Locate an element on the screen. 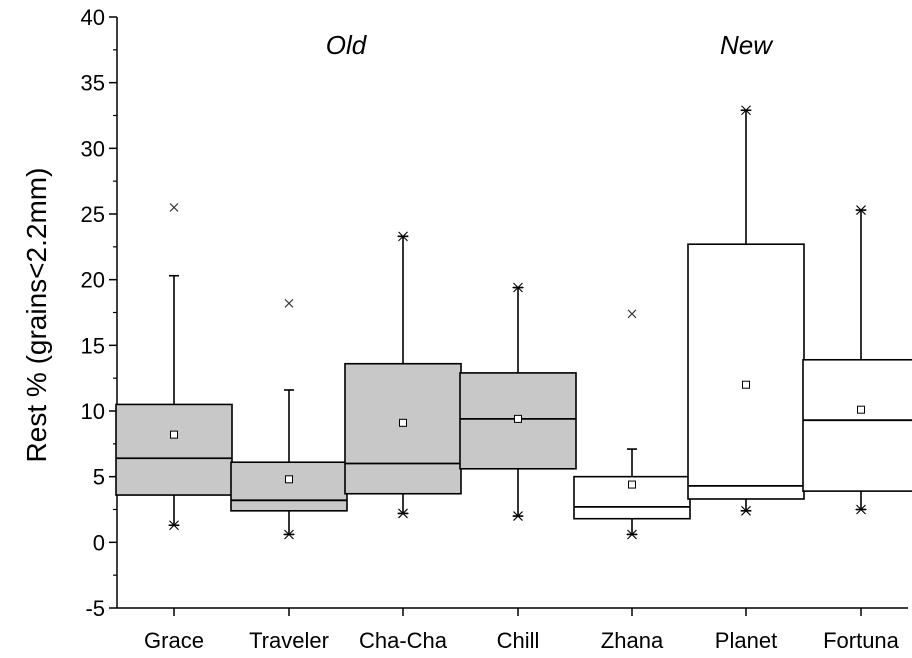 Image resolution: width=912 pixels, height=658 pixels. x-tick-label: Grace is located at coordinates (174, 640).